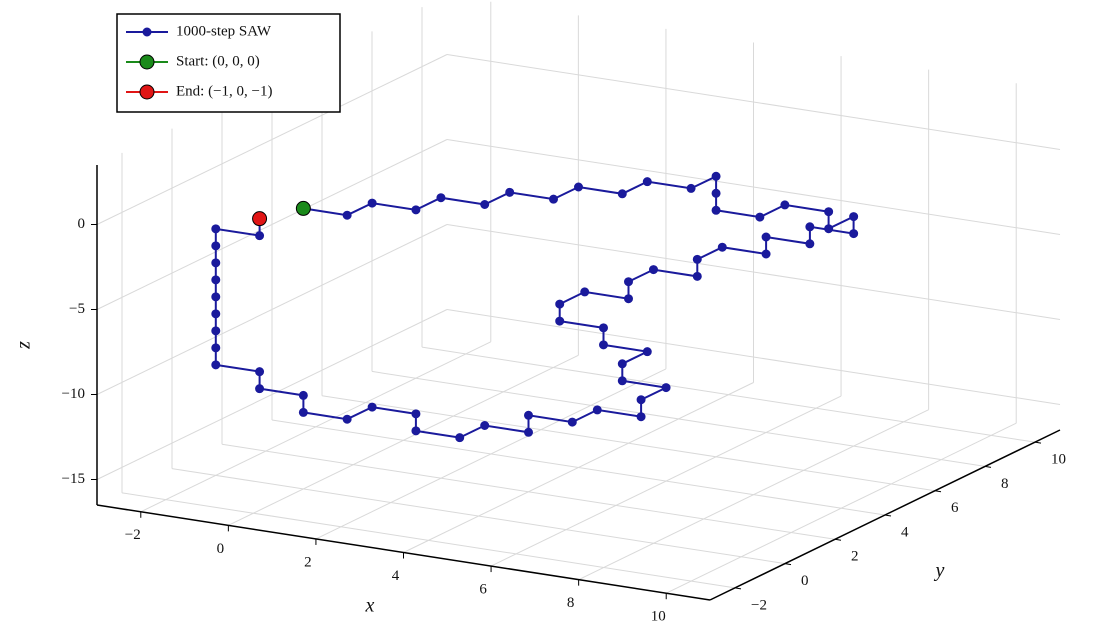  I want to click on y-tick-label: −2, so click(759, 605).